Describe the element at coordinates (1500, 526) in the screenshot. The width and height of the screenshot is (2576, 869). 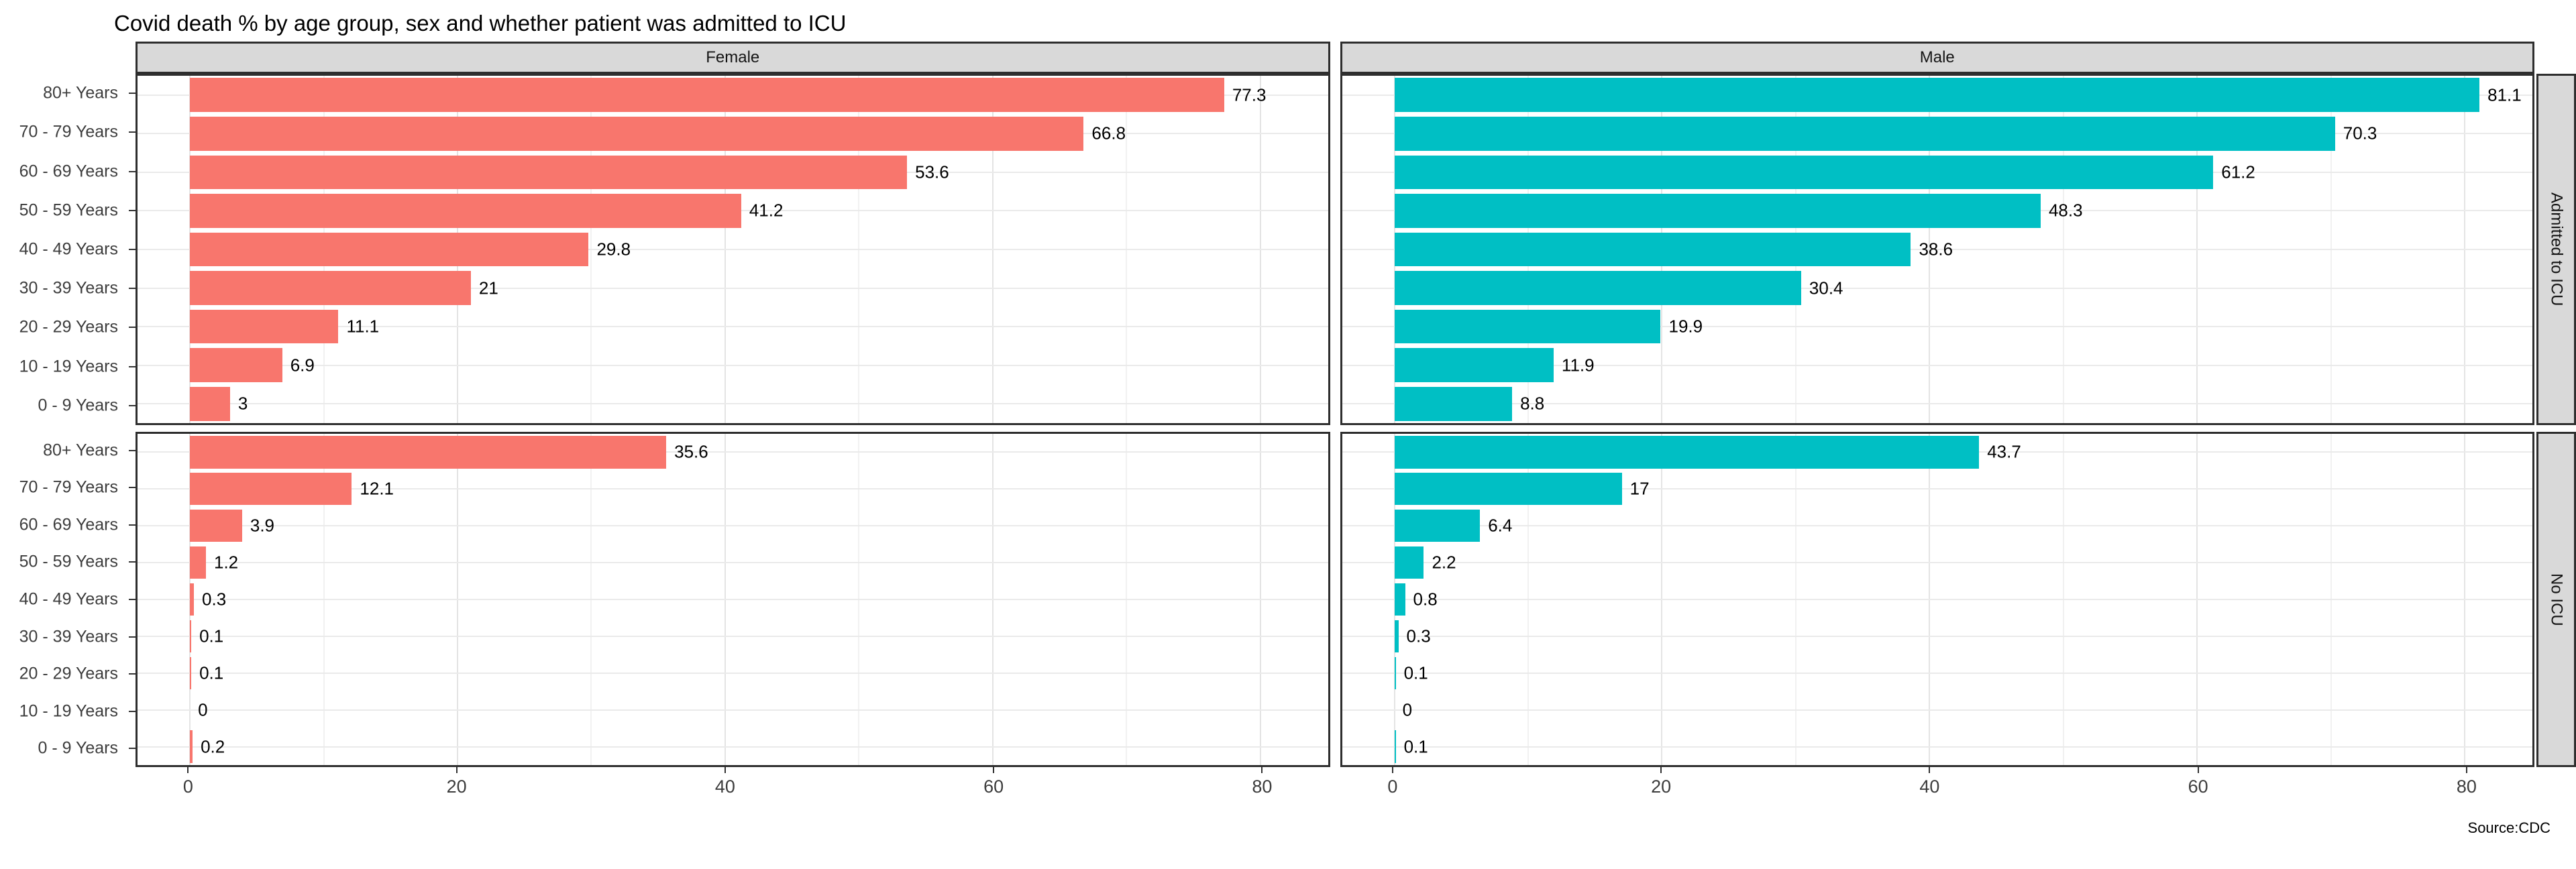
I see `bar-value-label: 6.4` at that location.